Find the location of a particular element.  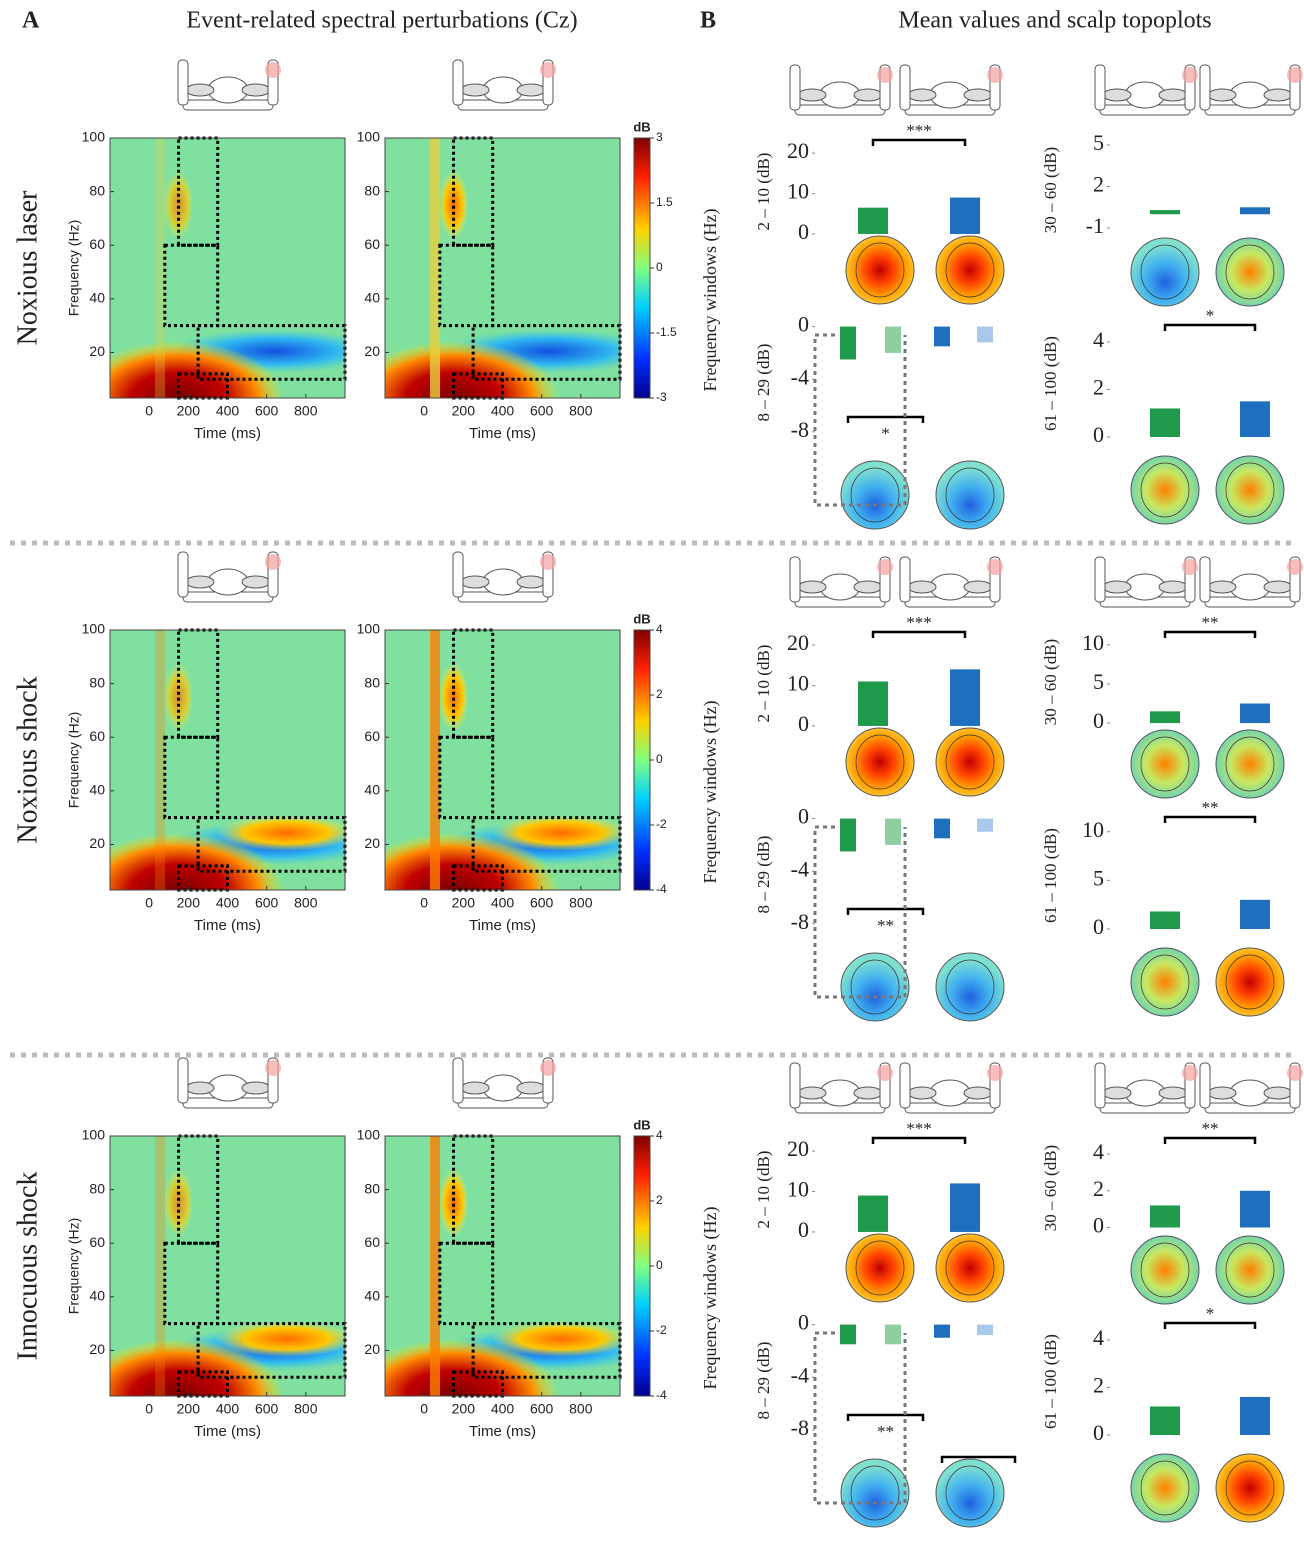

y-tick-label: -4 is located at coordinates (800, 1374).